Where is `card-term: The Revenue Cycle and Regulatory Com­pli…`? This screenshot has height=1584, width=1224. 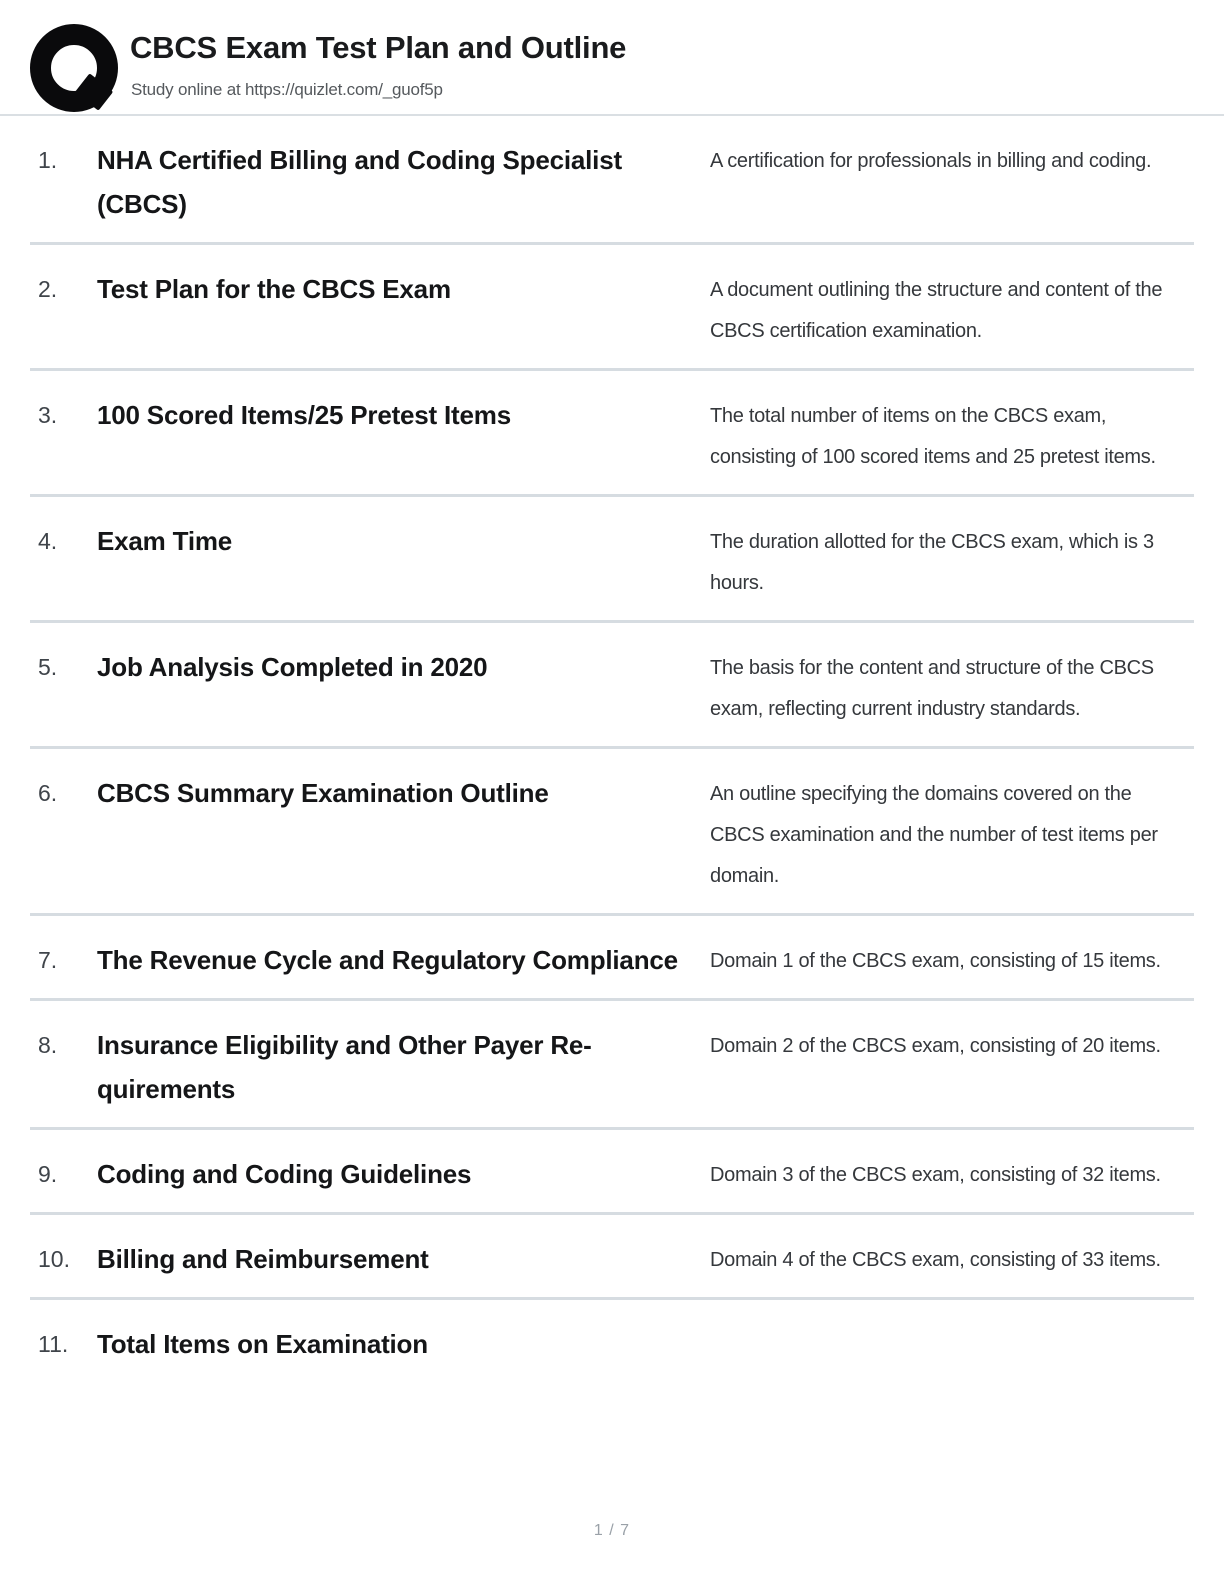 card-term: The Revenue Cycle and Regulatory Com­pli… is located at coordinates (387, 960).